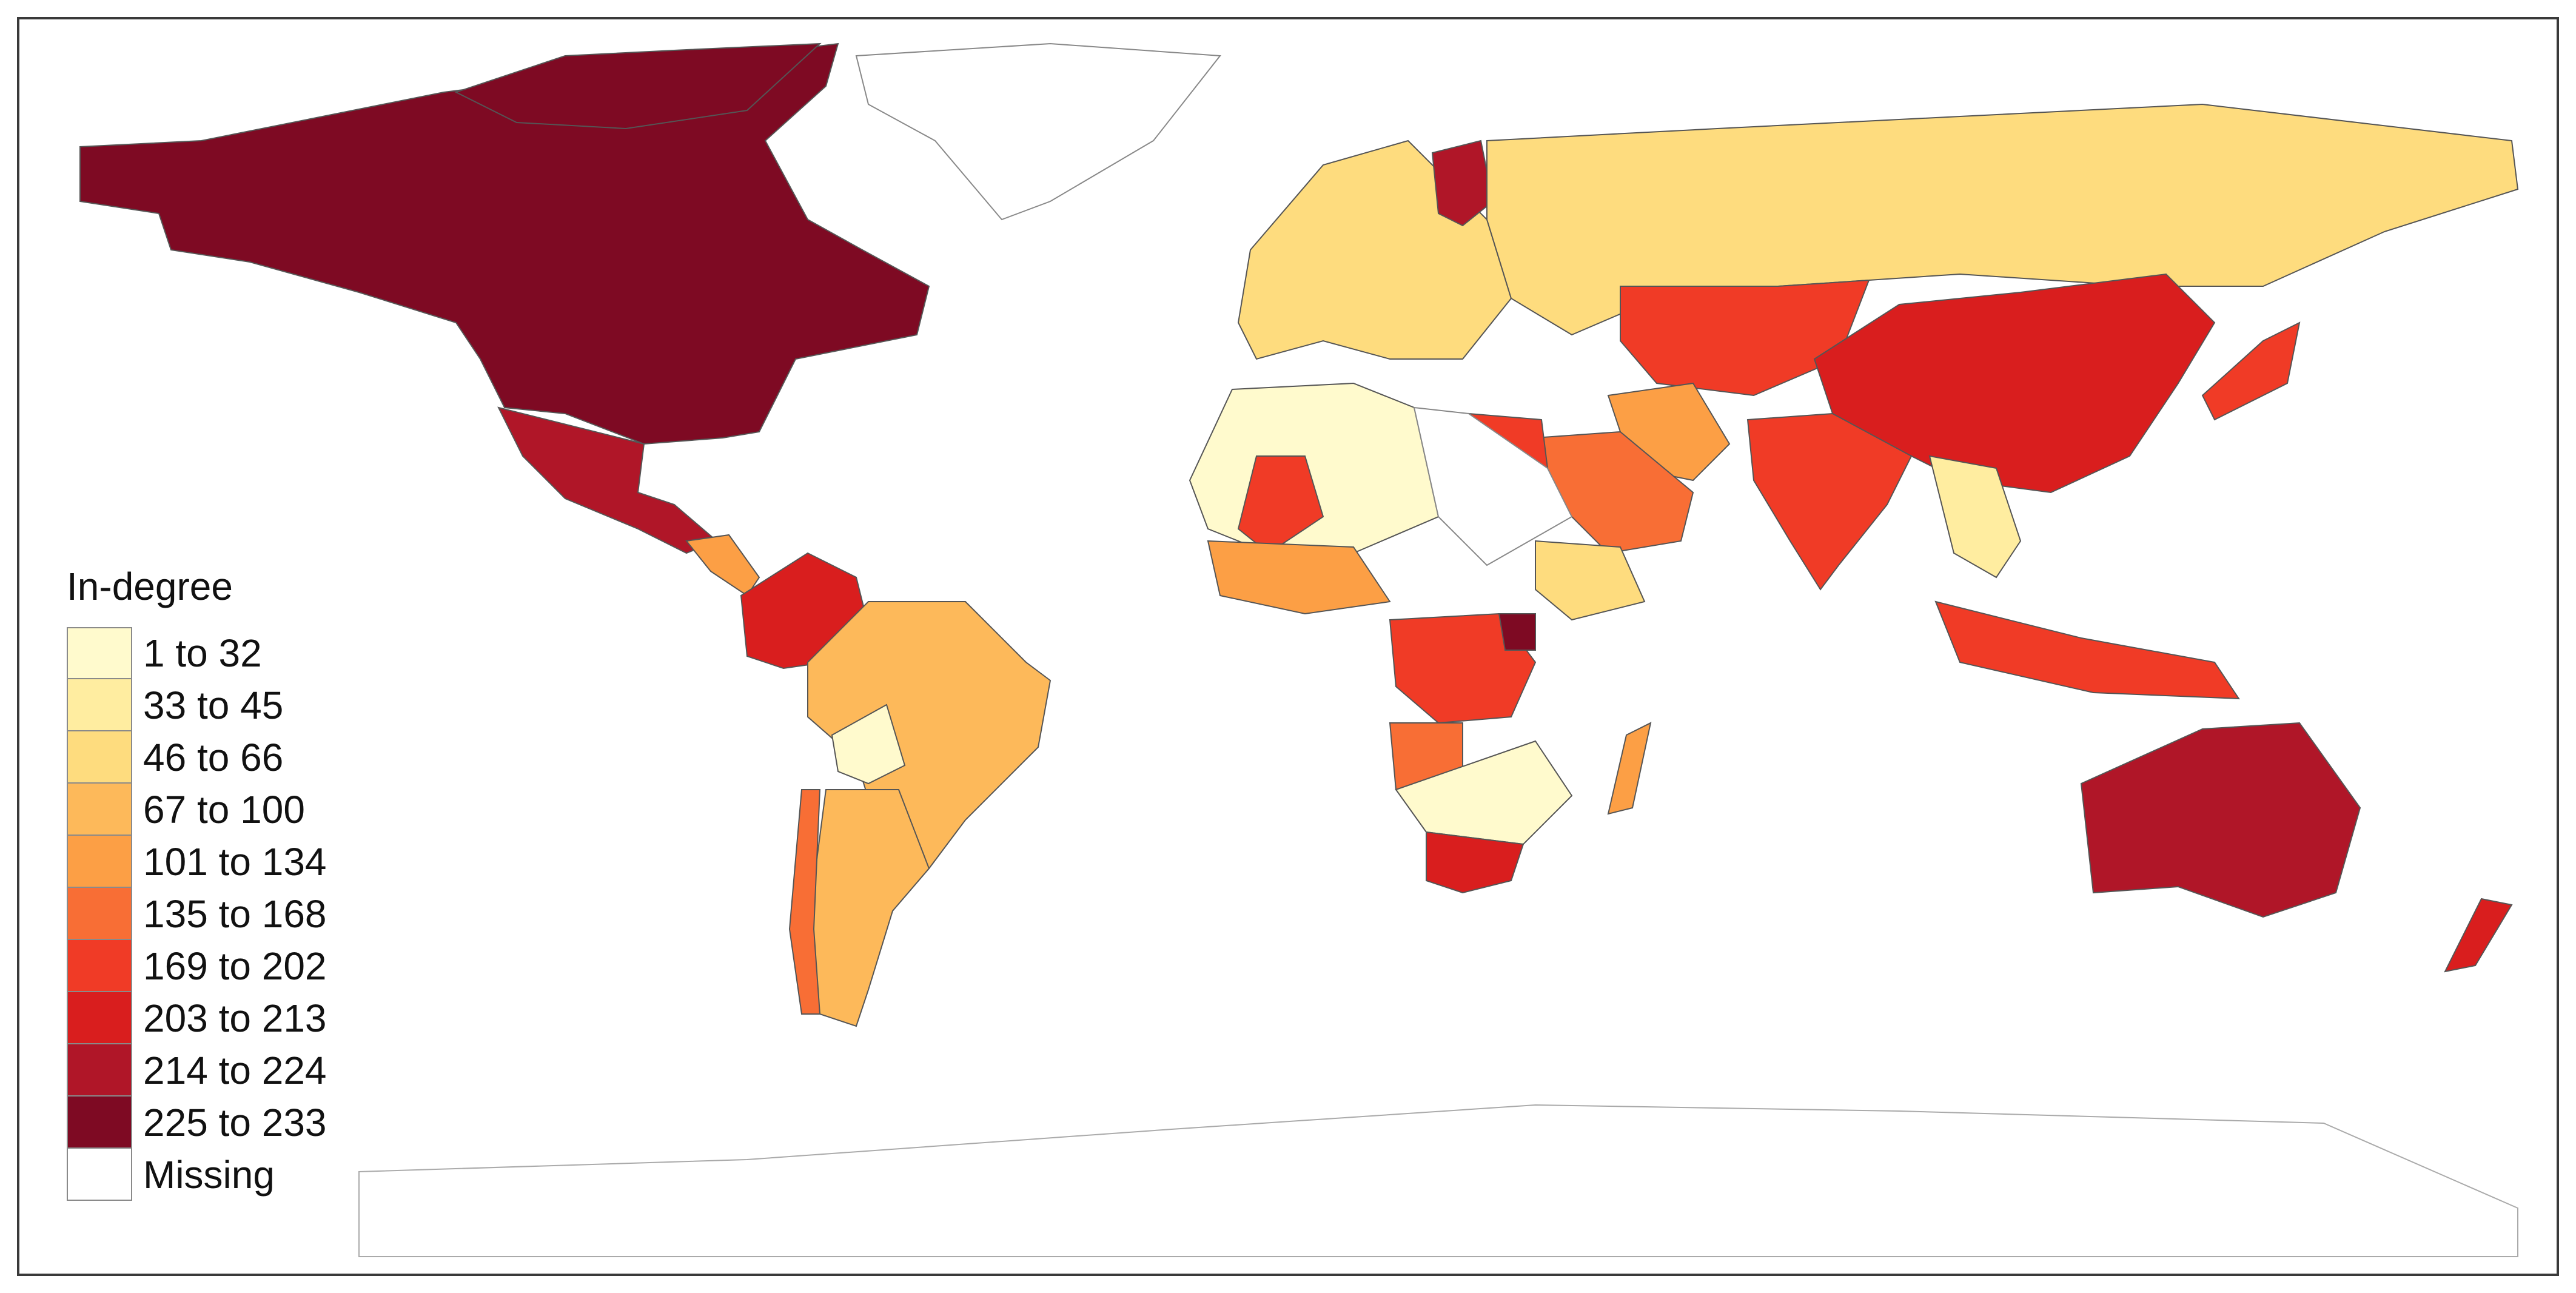 The width and height of the screenshot is (2576, 1293). What do you see at coordinates (1745, 338) in the screenshot?
I see `region-central-asia` at bounding box center [1745, 338].